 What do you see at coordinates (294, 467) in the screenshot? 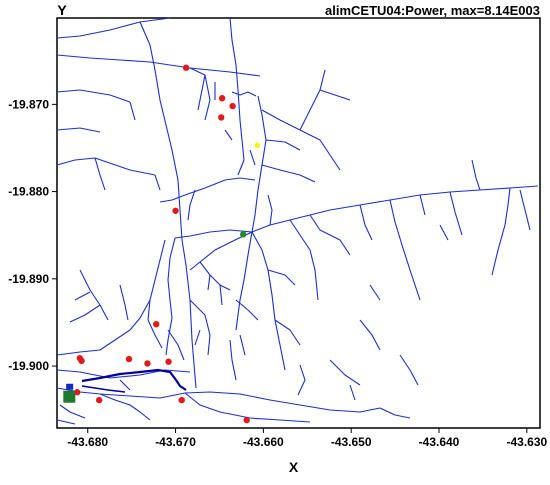
I see `x-axis-label: X` at bounding box center [294, 467].